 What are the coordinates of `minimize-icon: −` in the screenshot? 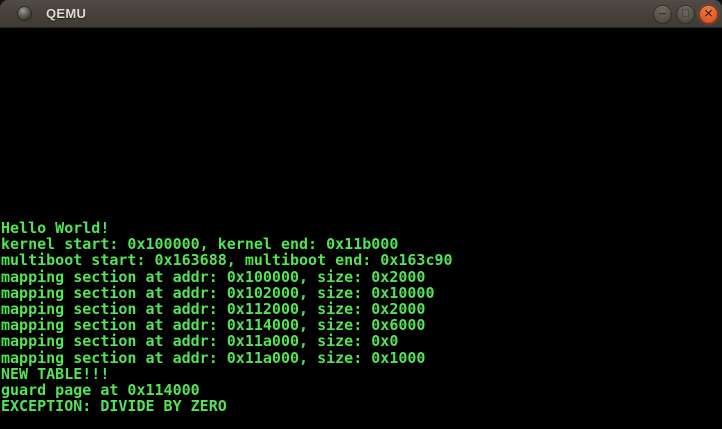 It's located at (662, 13).